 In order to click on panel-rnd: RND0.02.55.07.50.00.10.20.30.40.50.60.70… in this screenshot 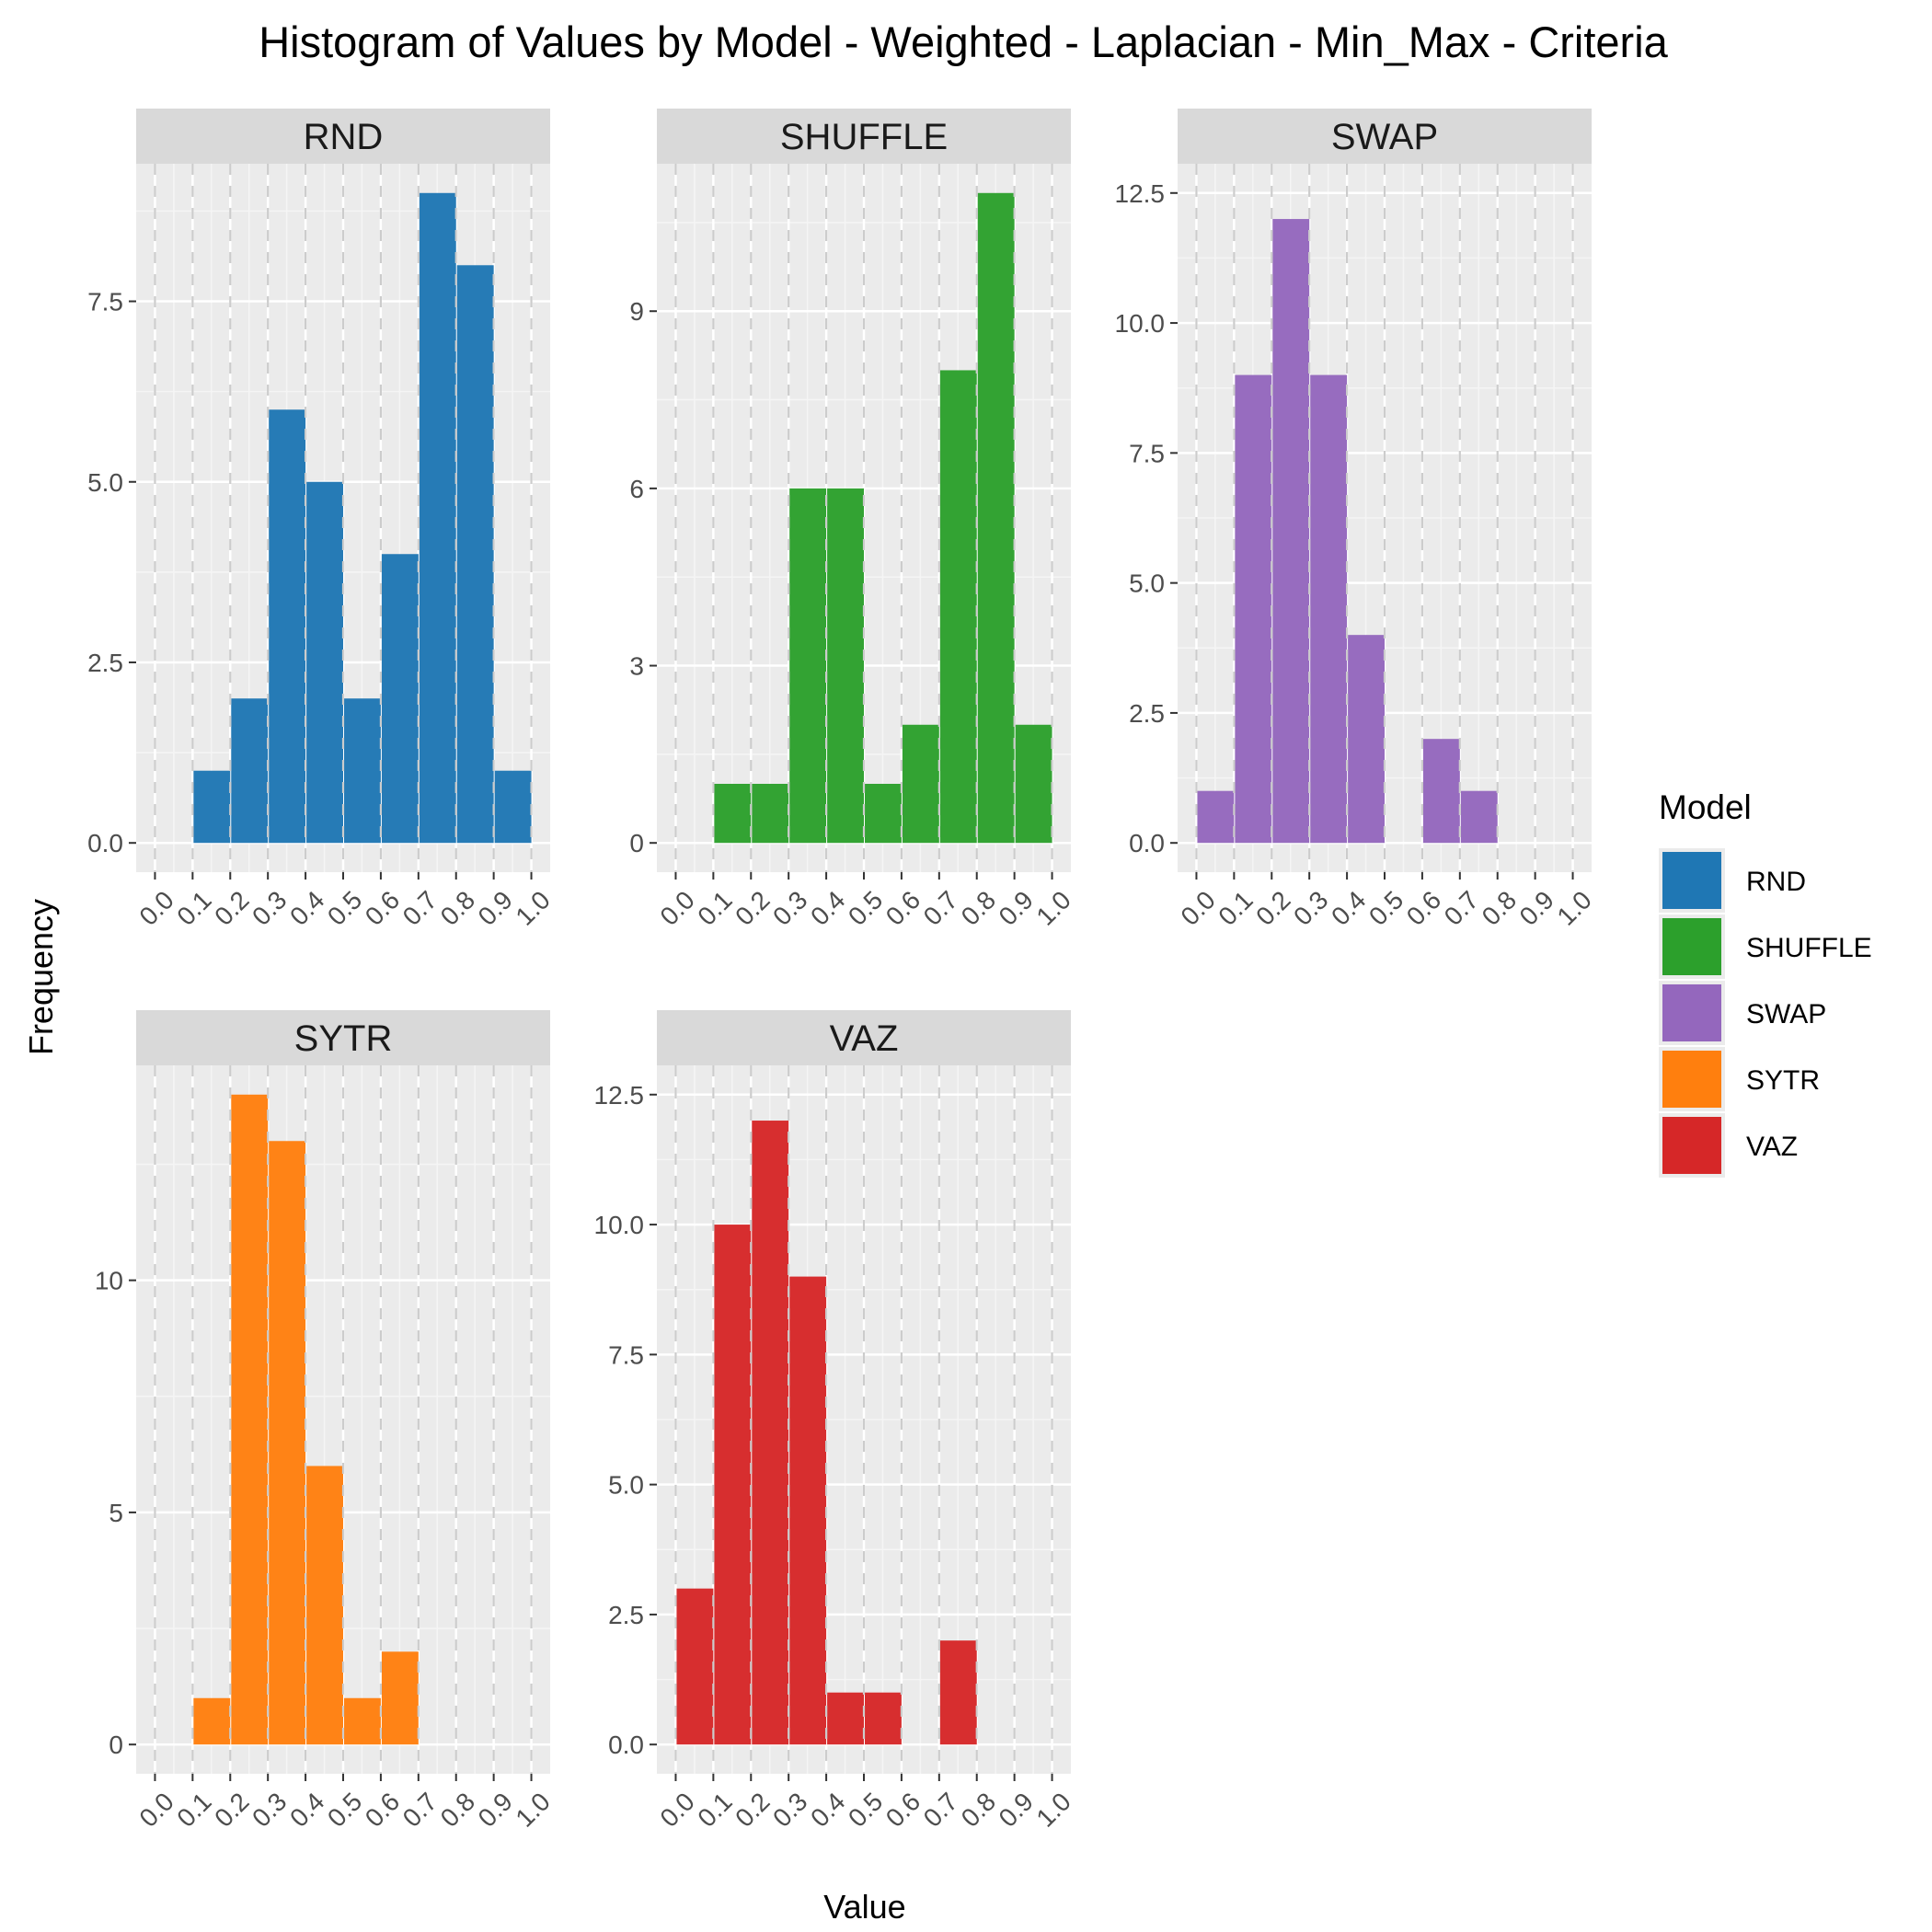, I will do `click(321, 520)`.